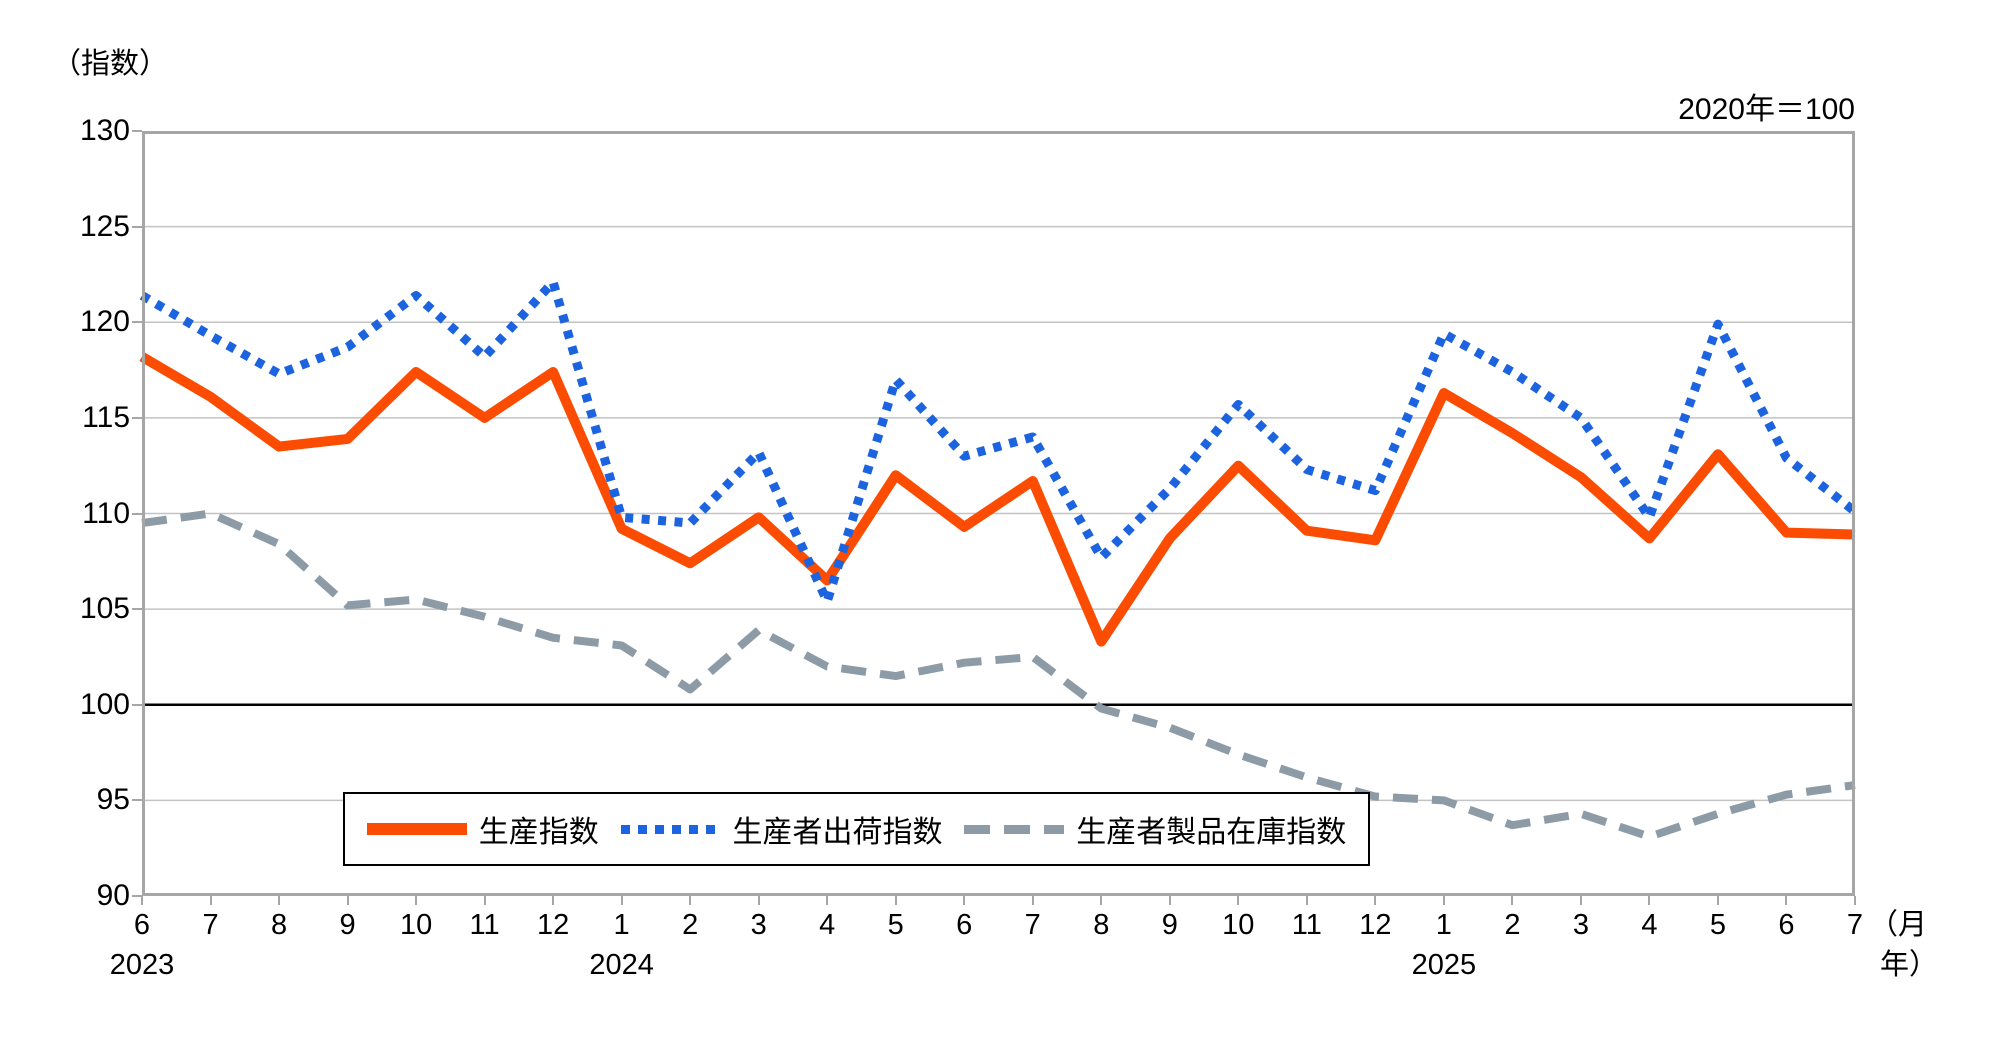 Image resolution: width=1999 pixels, height=1046 pixels. What do you see at coordinates (538, 832) in the screenshot?
I see `legend-label-production: 生産指数` at bounding box center [538, 832].